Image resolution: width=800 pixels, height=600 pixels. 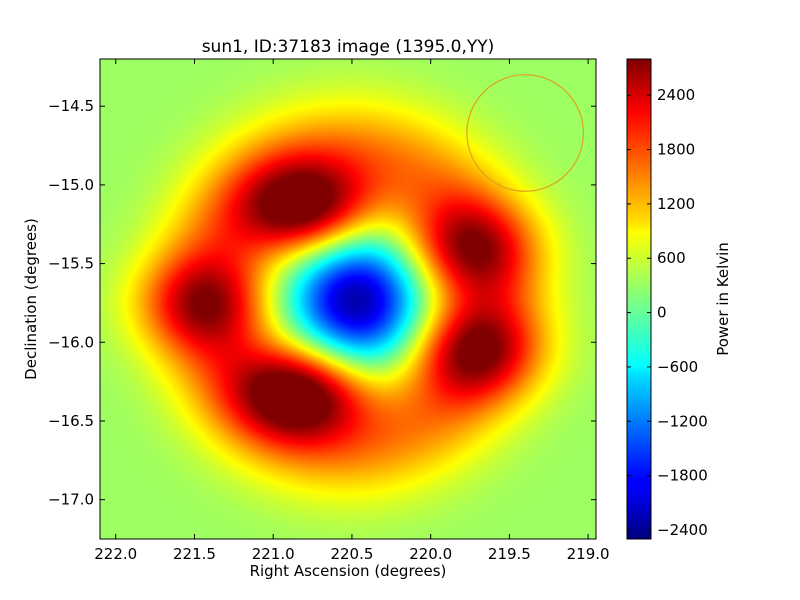 I want to click on colorbar, so click(x=639, y=299).